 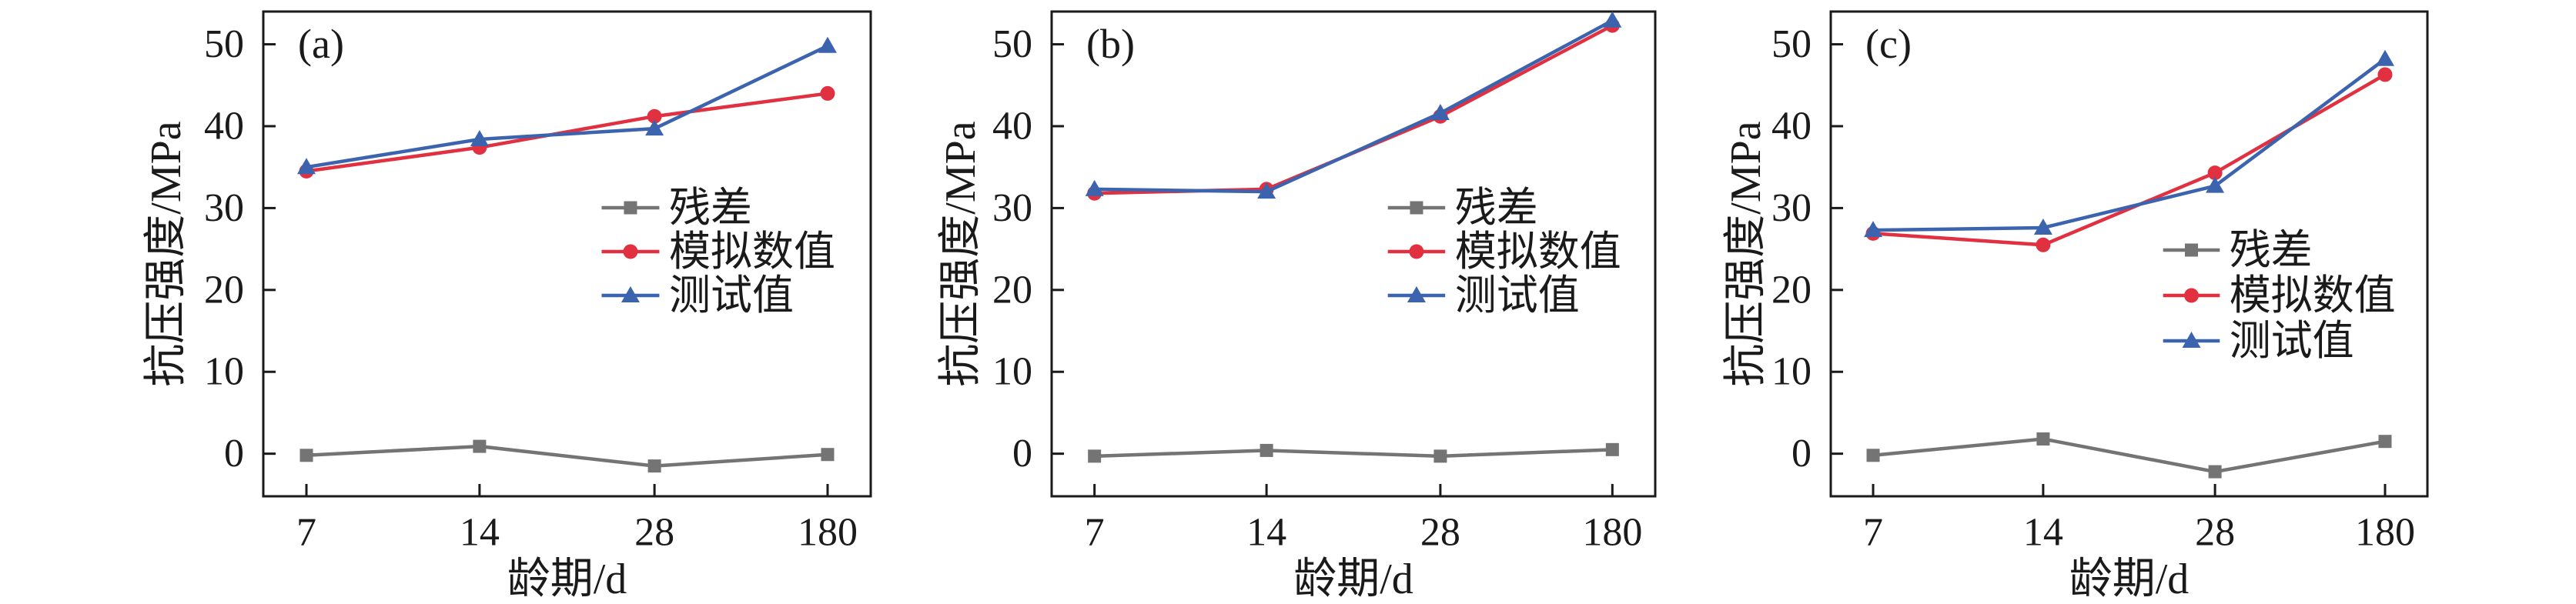 What do you see at coordinates (654, 533) in the screenshot?
I see `x-axis-tick-label: 28` at bounding box center [654, 533].